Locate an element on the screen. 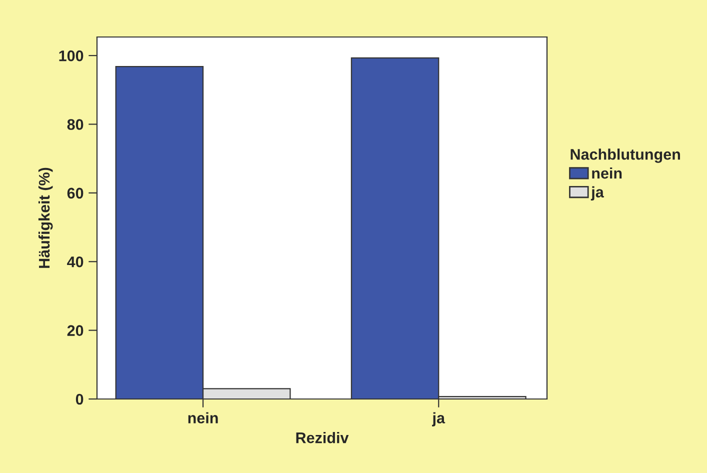 Image resolution: width=707 pixels, height=473 pixels. y-axis-title: Häufigkeit (%) is located at coordinates (45, 218).